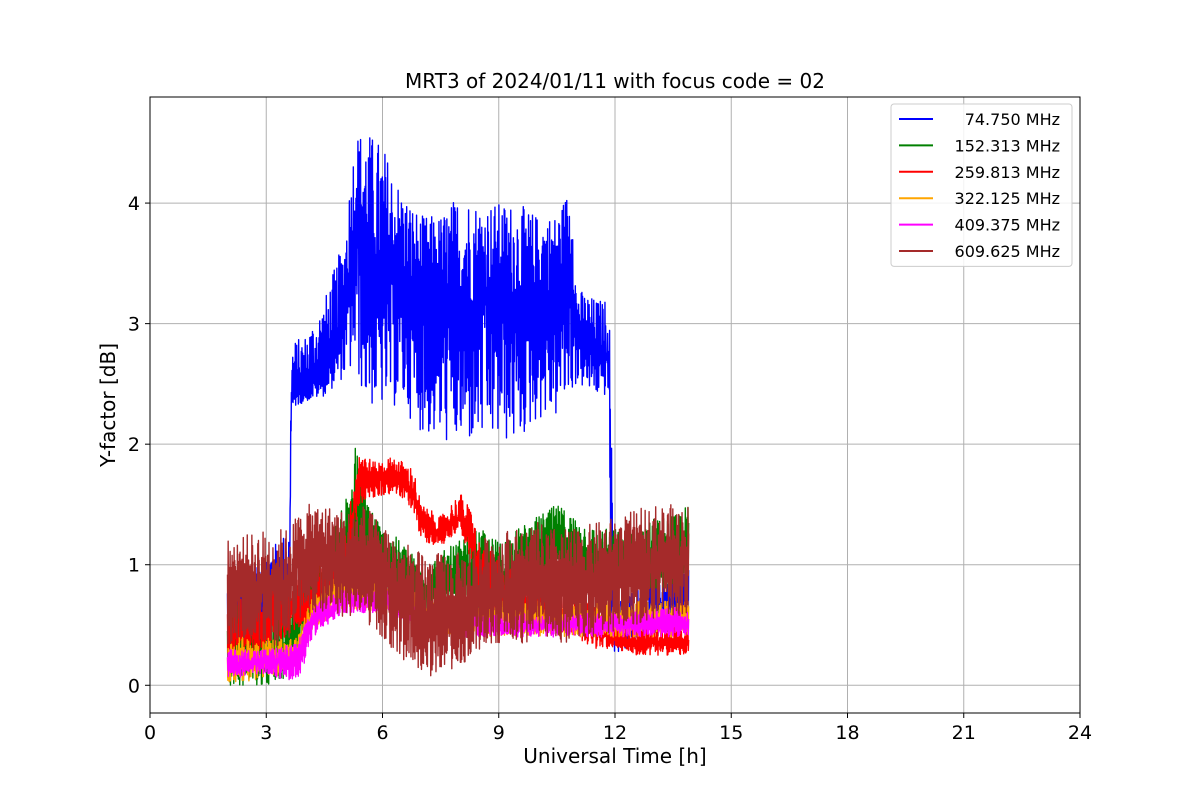  What do you see at coordinates (134, 445) in the screenshot?
I see `y-tick-label: 2` at bounding box center [134, 445].